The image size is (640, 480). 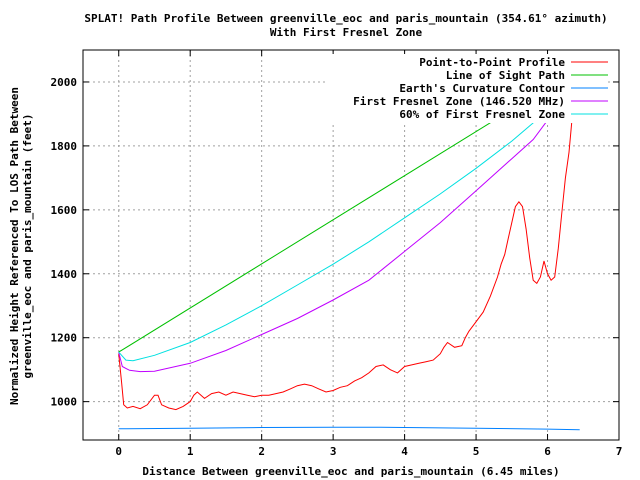 What do you see at coordinates (118, 451) in the screenshot?
I see `x-tick-label-0: 0` at bounding box center [118, 451].